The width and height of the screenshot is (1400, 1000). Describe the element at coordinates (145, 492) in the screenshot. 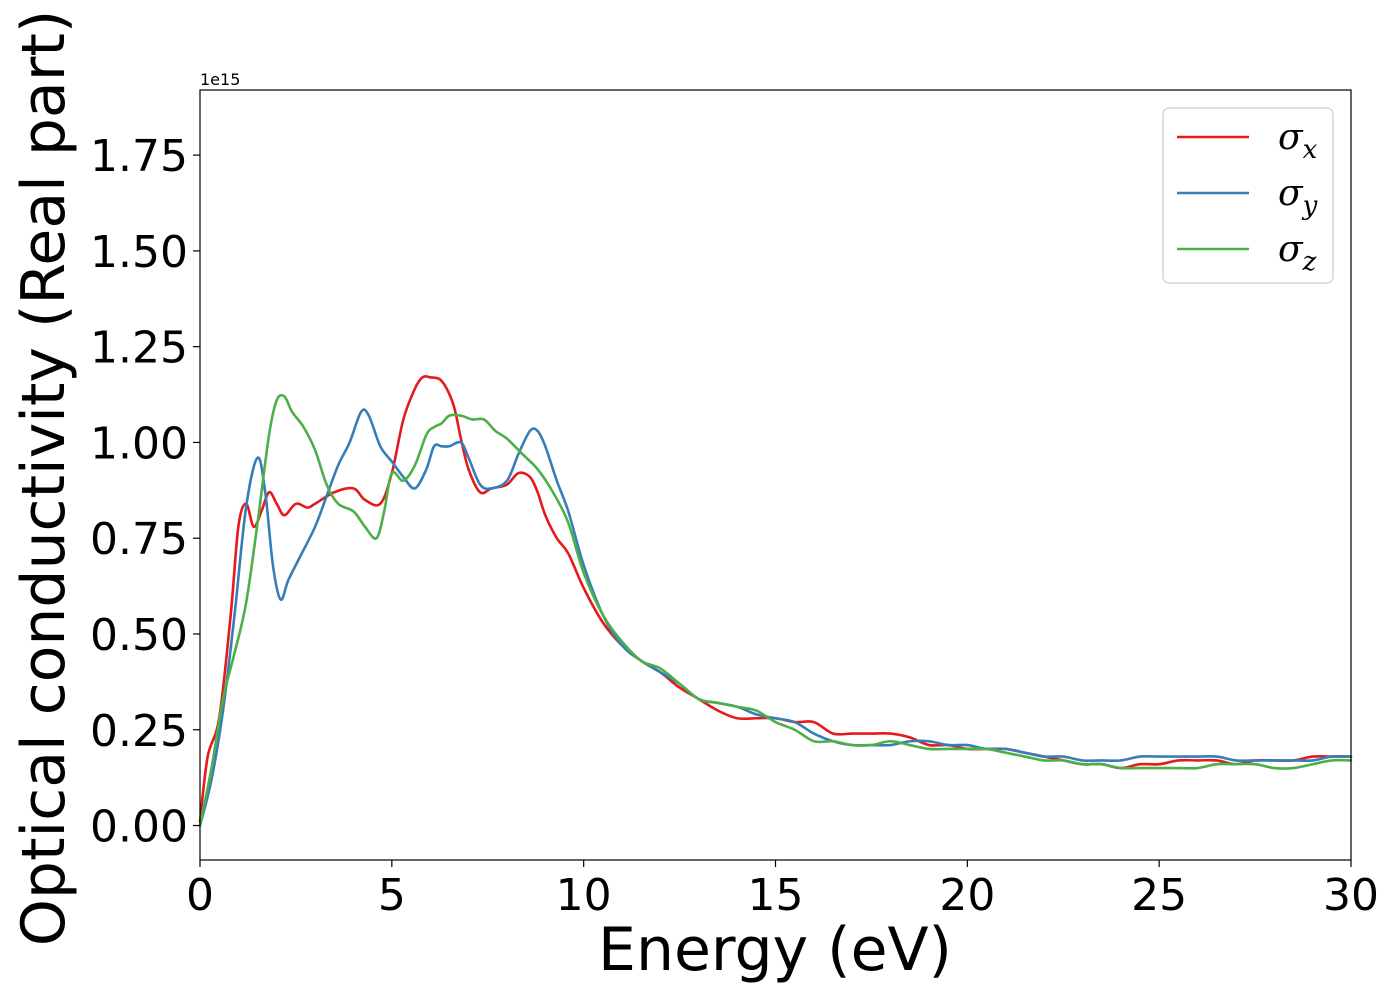

I see `y-axis-ticks: 0.00 0.25 0.50 0.75 1.00 1.25 1.50 1.75` at that location.